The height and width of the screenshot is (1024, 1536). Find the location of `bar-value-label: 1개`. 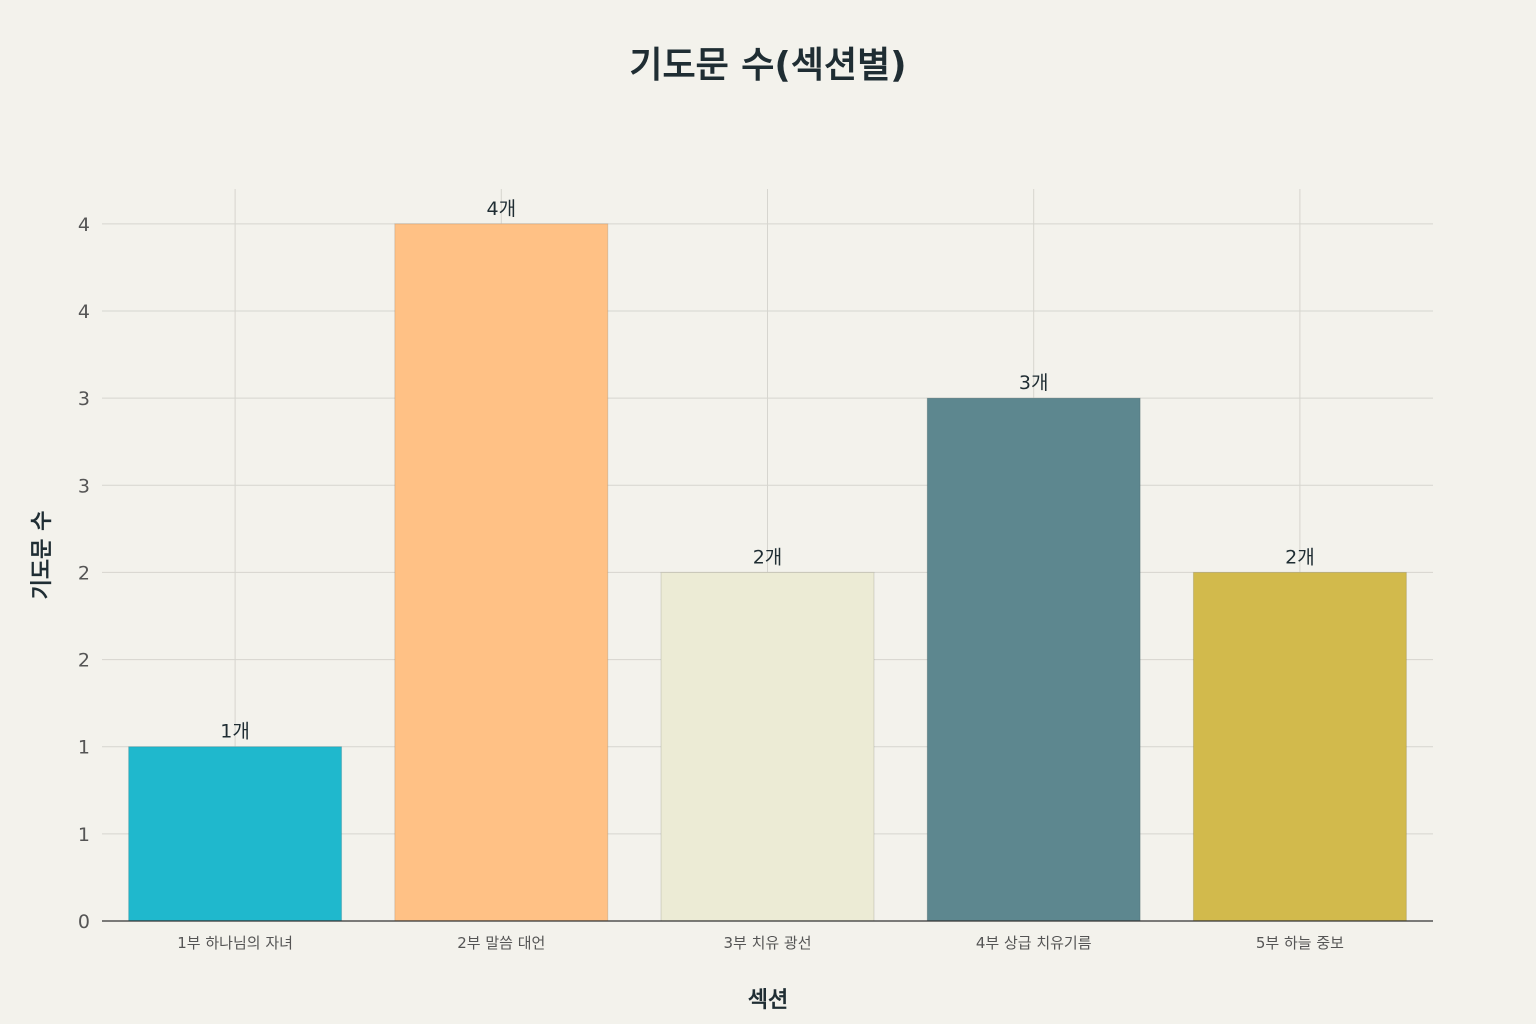

bar-value-label: 1개 is located at coordinates (235, 732).